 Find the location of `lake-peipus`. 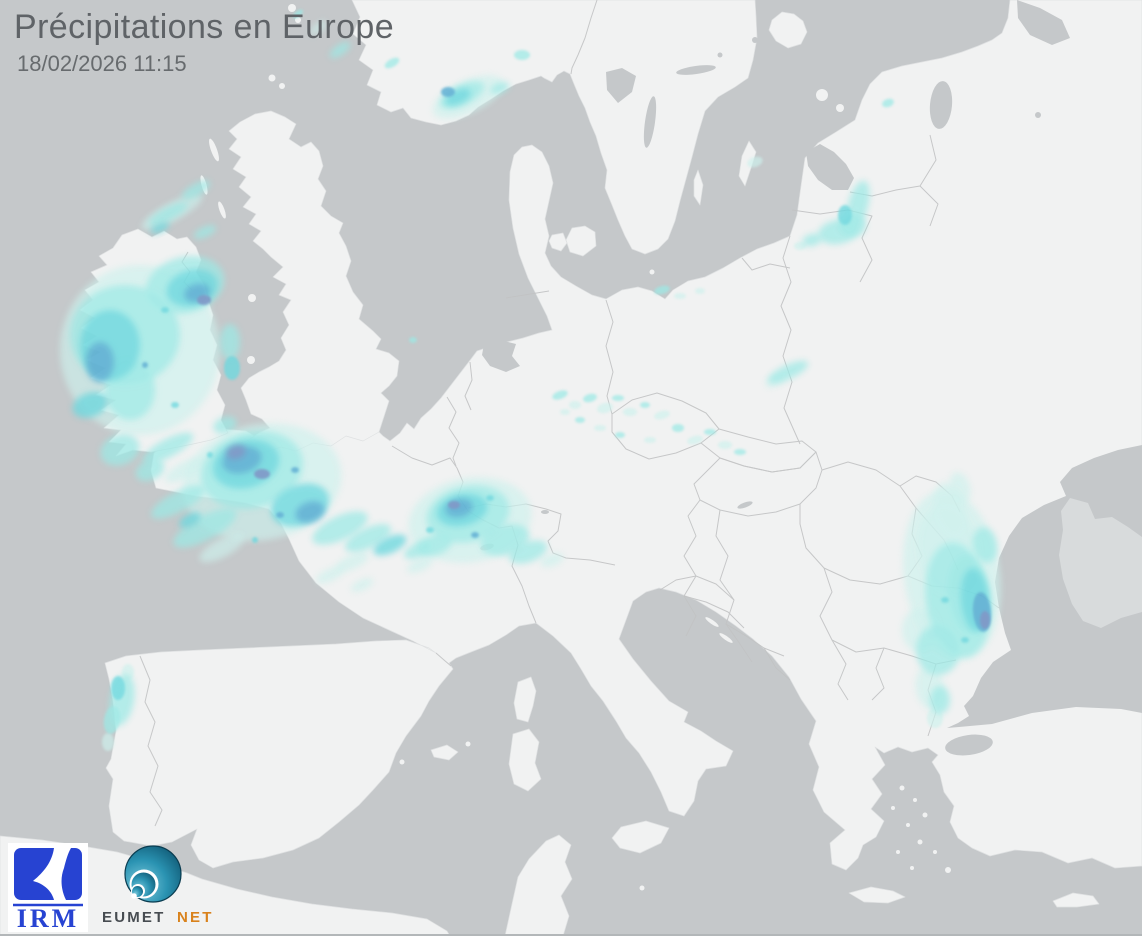

lake-peipus is located at coordinates (941, 105).